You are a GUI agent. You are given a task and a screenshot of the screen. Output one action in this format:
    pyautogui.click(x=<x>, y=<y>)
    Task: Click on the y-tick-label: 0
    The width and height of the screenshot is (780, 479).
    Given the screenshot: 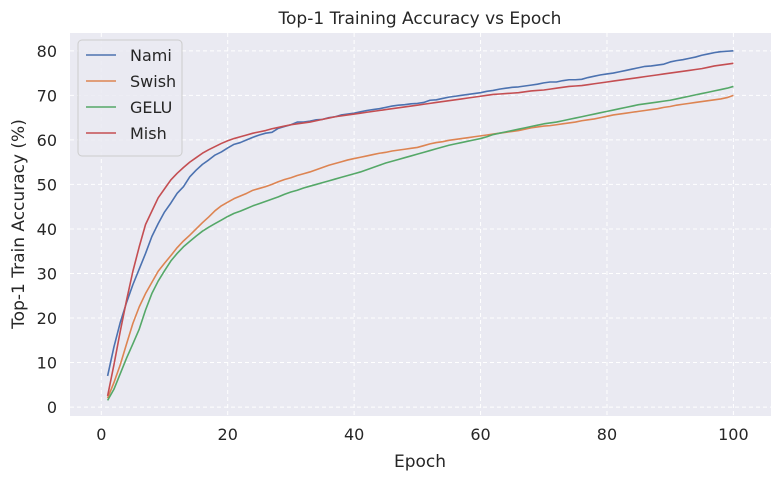 What is the action you would take?
    pyautogui.click(x=52, y=407)
    